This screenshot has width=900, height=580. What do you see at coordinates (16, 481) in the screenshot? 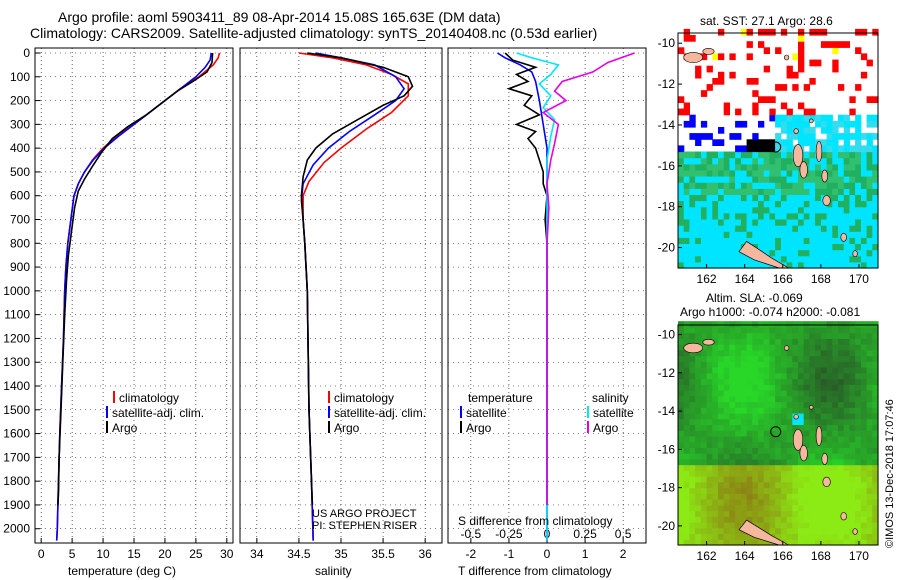
I see `depth-tick-label: 1800` at bounding box center [16, 481].